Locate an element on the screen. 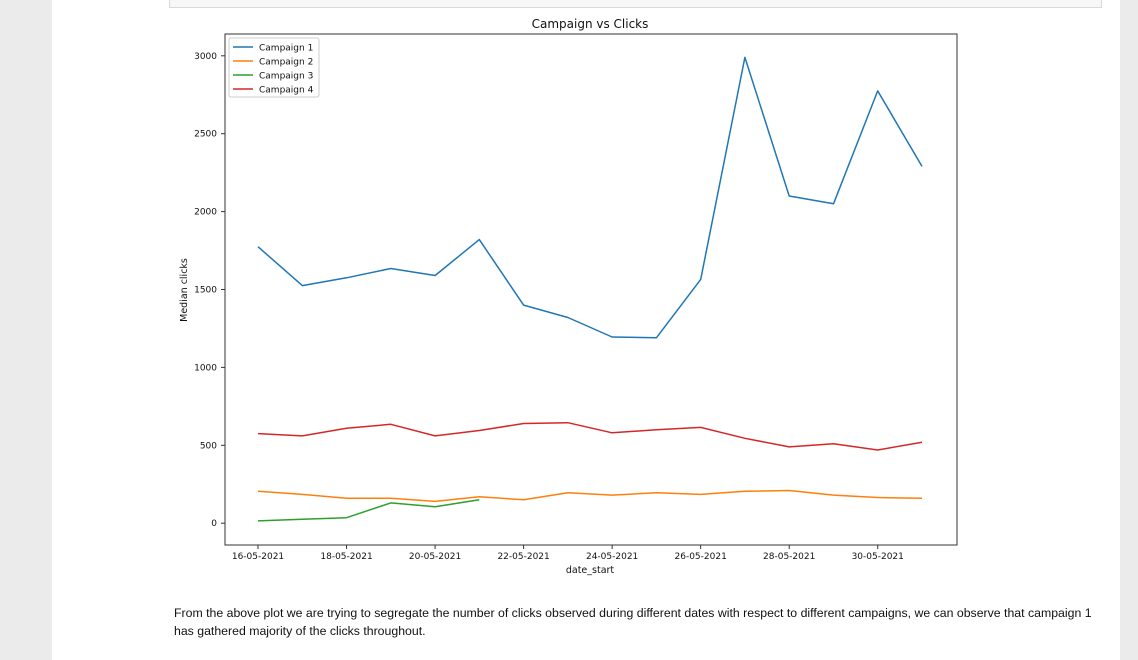  legend-box is located at coordinates (274, 67).